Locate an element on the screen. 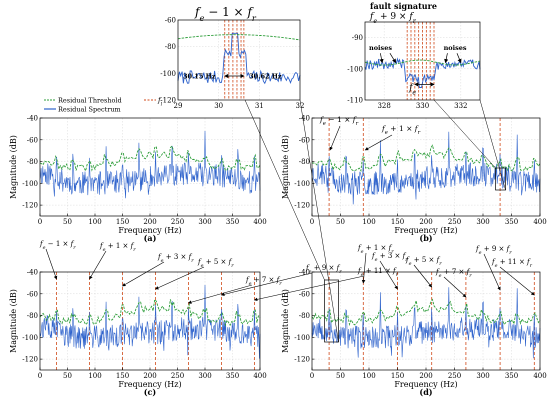  annotation-d-5: fe + 11 × fr is located at coordinates (512, 263).